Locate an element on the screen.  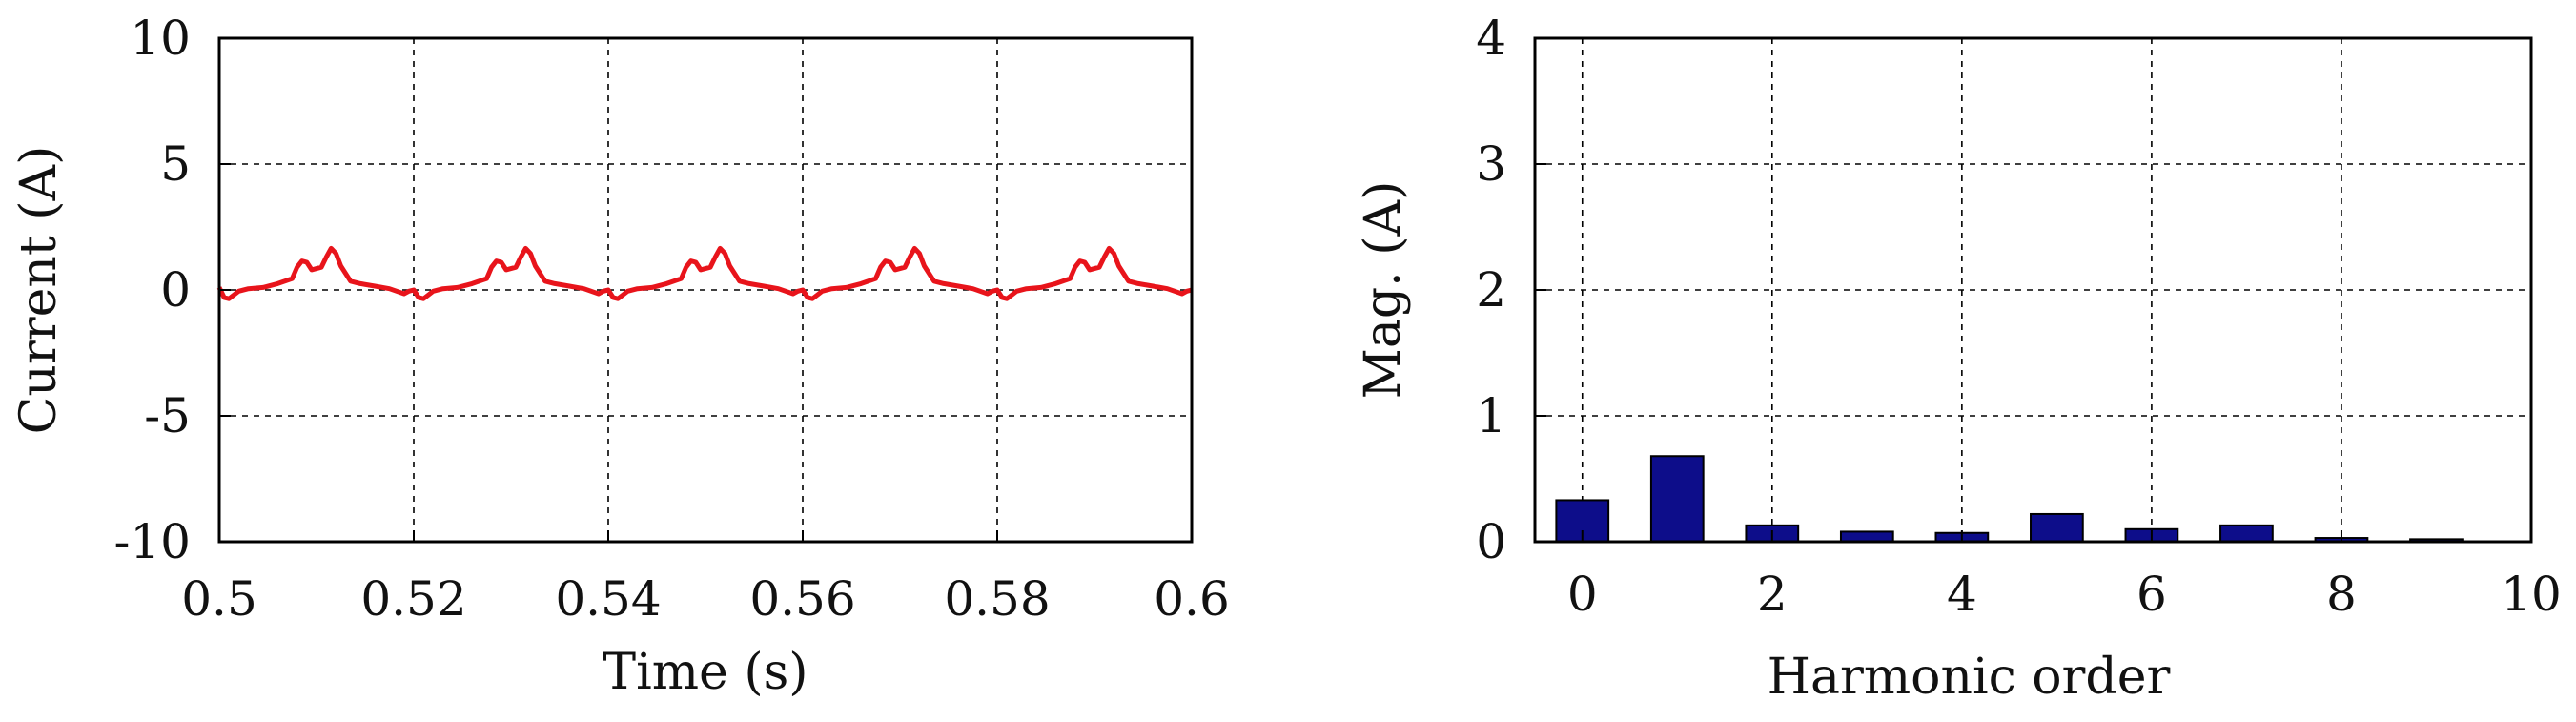
x-tick-label: 0.58 is located at coordinates (997, 599).